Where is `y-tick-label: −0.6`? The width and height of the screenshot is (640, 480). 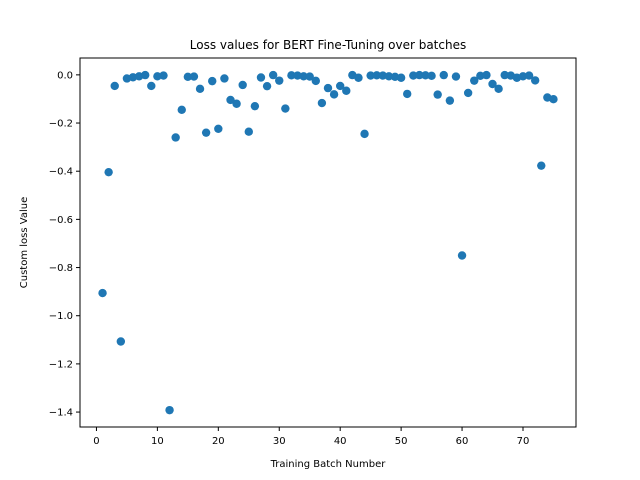 y-tick-label: −0.6 is located at coordinates (61, 220).